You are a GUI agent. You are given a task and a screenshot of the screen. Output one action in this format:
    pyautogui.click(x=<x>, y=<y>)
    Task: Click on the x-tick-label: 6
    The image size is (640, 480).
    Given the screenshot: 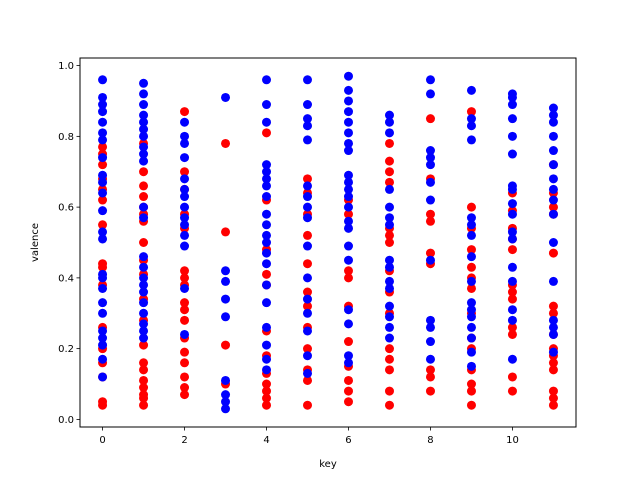 What is the action you would take?
    pyautogui.click(x=348, y=440)
    